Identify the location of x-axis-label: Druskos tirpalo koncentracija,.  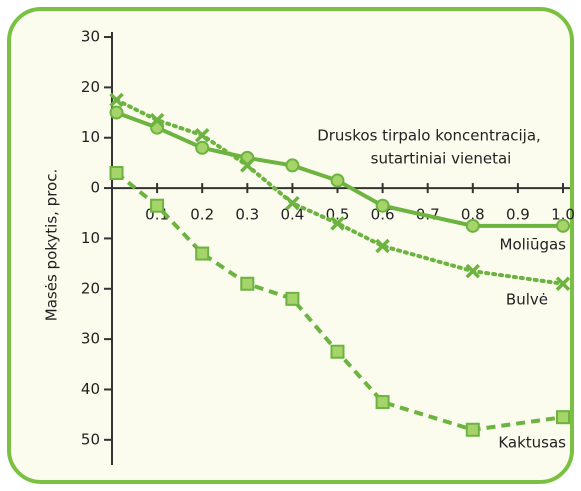
(429, 136).